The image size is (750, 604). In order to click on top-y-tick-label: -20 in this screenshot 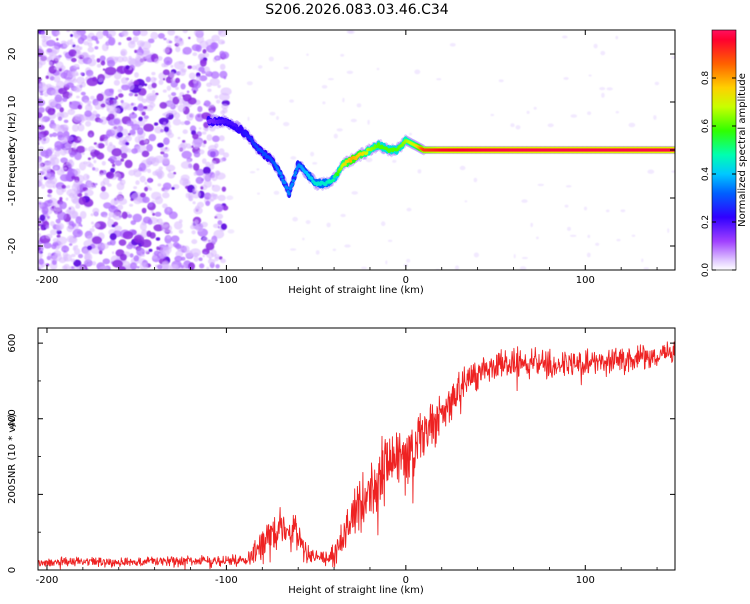, I will do `click(12, 246)`.